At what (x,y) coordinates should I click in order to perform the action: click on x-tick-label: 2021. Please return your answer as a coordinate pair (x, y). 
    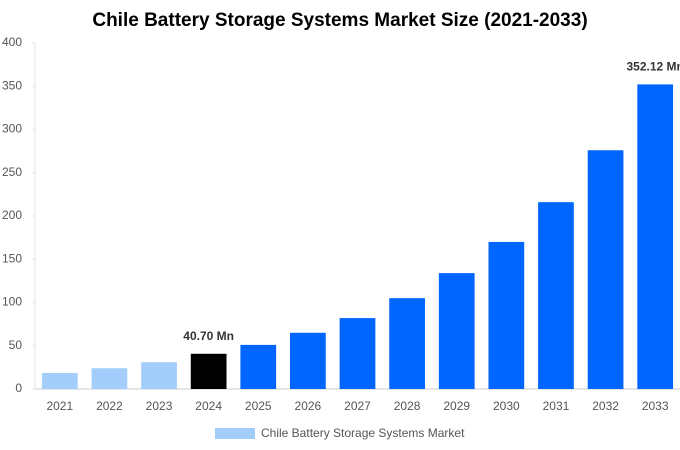
    Looking at the image, I should click on (59, 406).